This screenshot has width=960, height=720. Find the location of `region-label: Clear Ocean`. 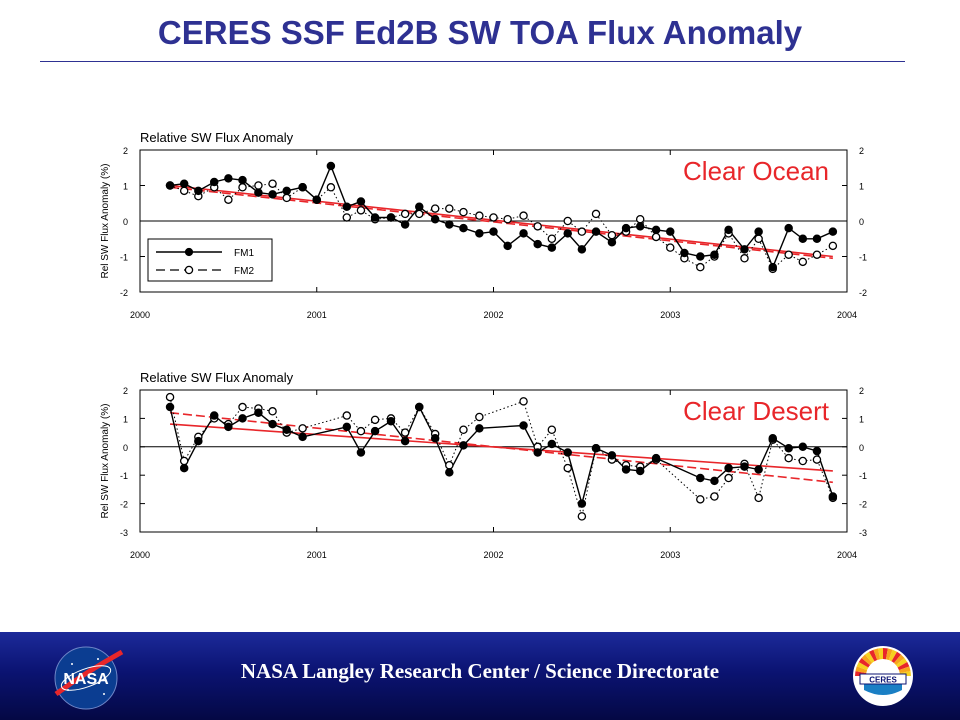

region-label: Clear Ocean is located at coordinates (756, 171).